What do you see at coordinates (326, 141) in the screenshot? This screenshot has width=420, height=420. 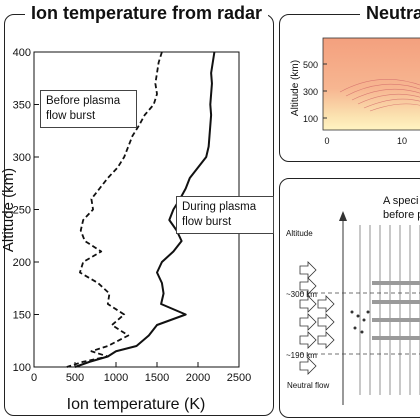 I see `neutral-xtick-0: 0` at bounding box center [326, 141].